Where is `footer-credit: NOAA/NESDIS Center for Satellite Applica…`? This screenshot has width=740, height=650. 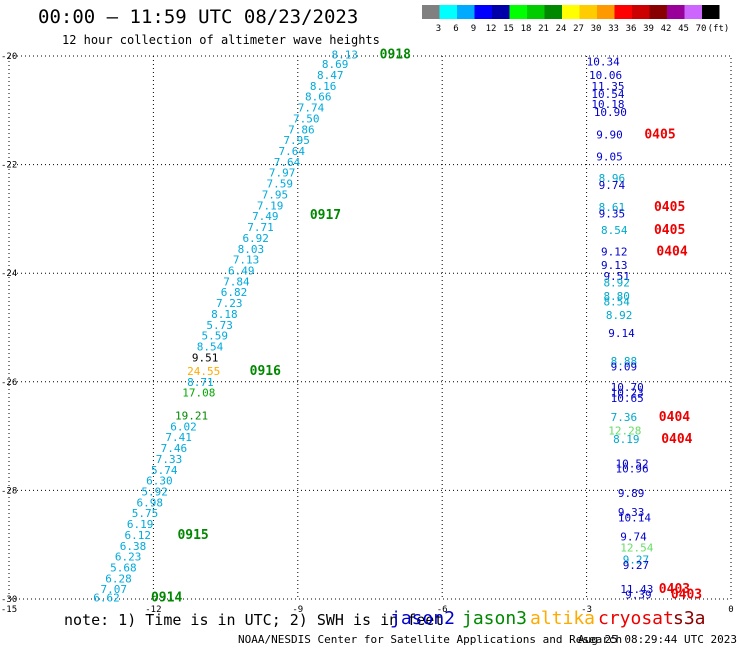 footer-credit: NOAA/NESDIS Center for Satellite Applica… is located at coordinates (430, 639).